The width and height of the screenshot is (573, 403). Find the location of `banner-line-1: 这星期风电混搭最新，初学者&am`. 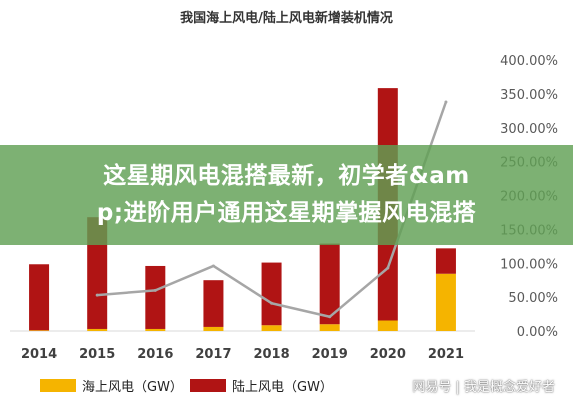

banner-line-1: 这星期风电混搭最新，初学者&am is located at coordinates (286, 176).